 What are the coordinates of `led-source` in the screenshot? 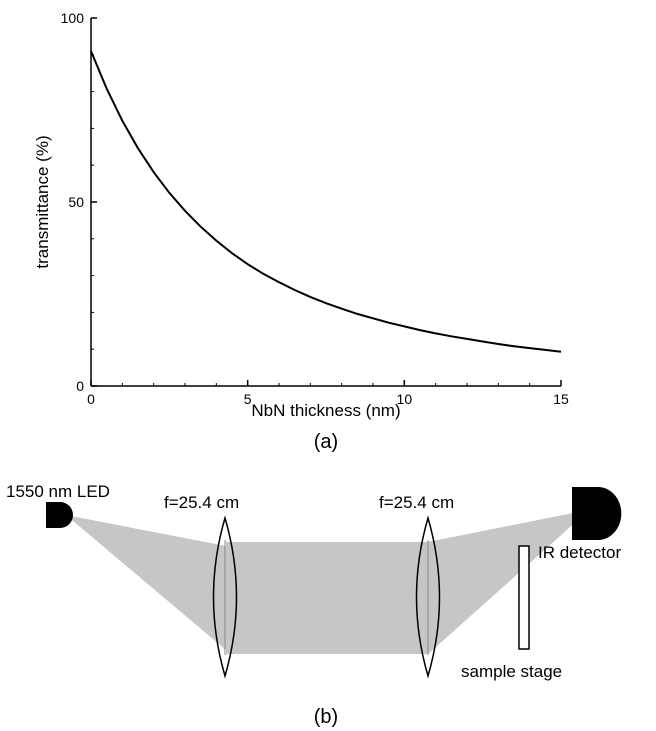 It's located at (59, 515).